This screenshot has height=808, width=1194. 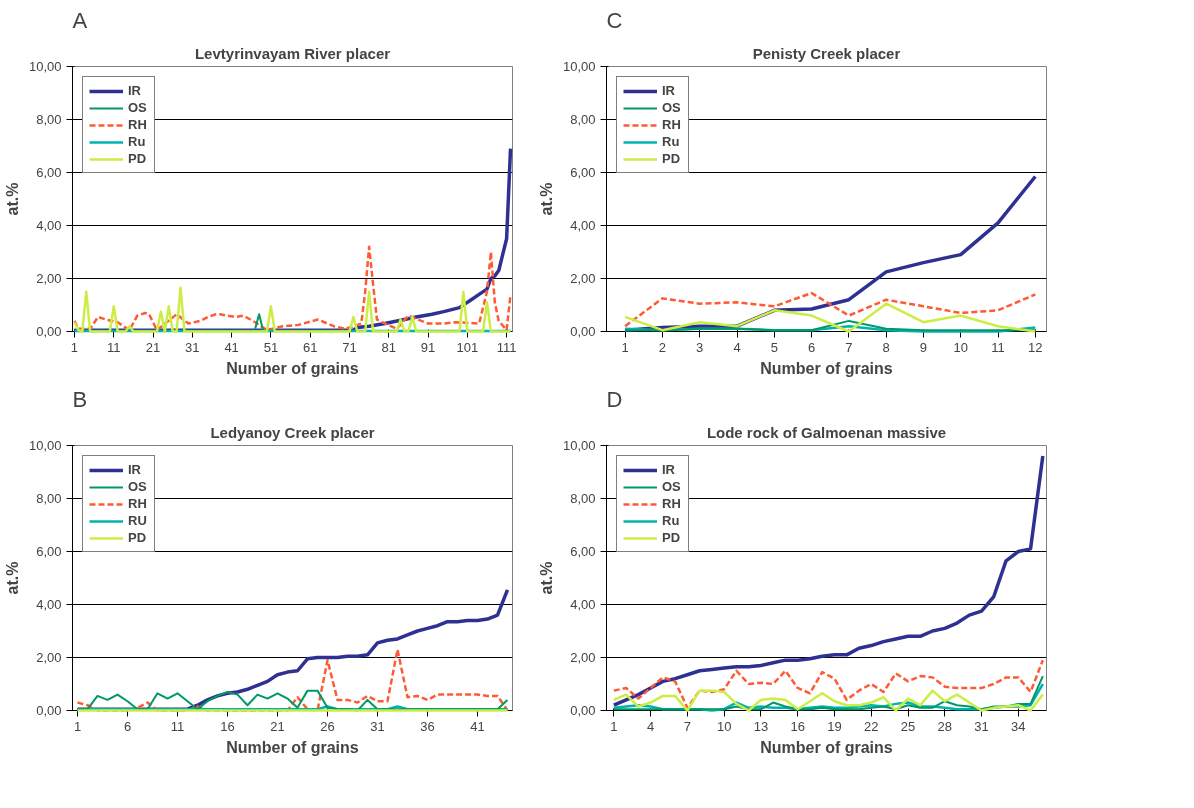 I want to click on text: B, so click(x=80, y=399).